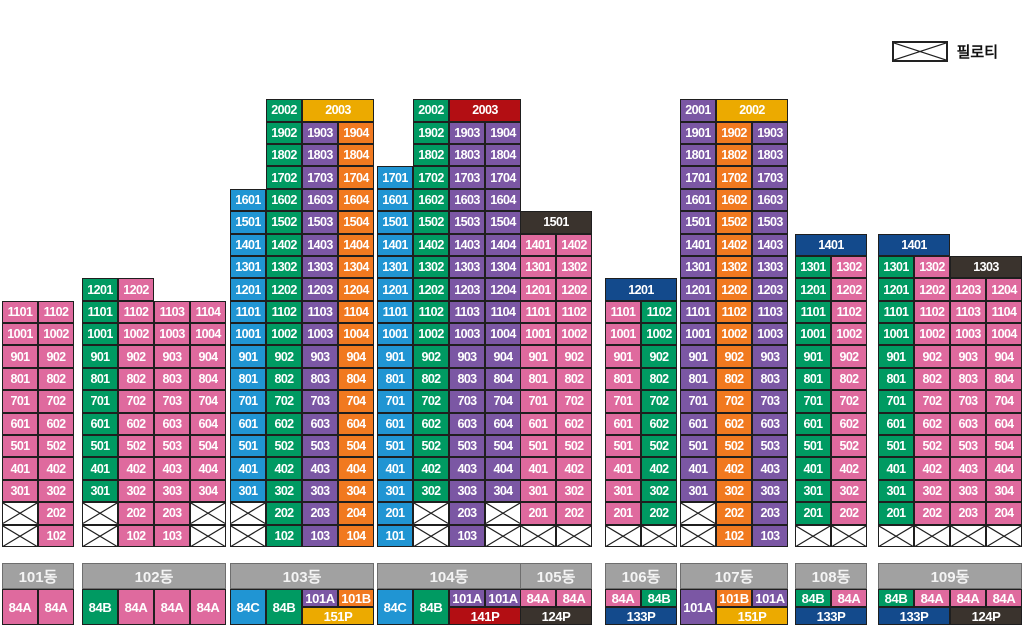 The height and width of the screenshot is (640, 1024). What do you see at coordinates (431, 222) in the screenshot?
I see `unit-cell: 1502` at bounding box center [431, 222].